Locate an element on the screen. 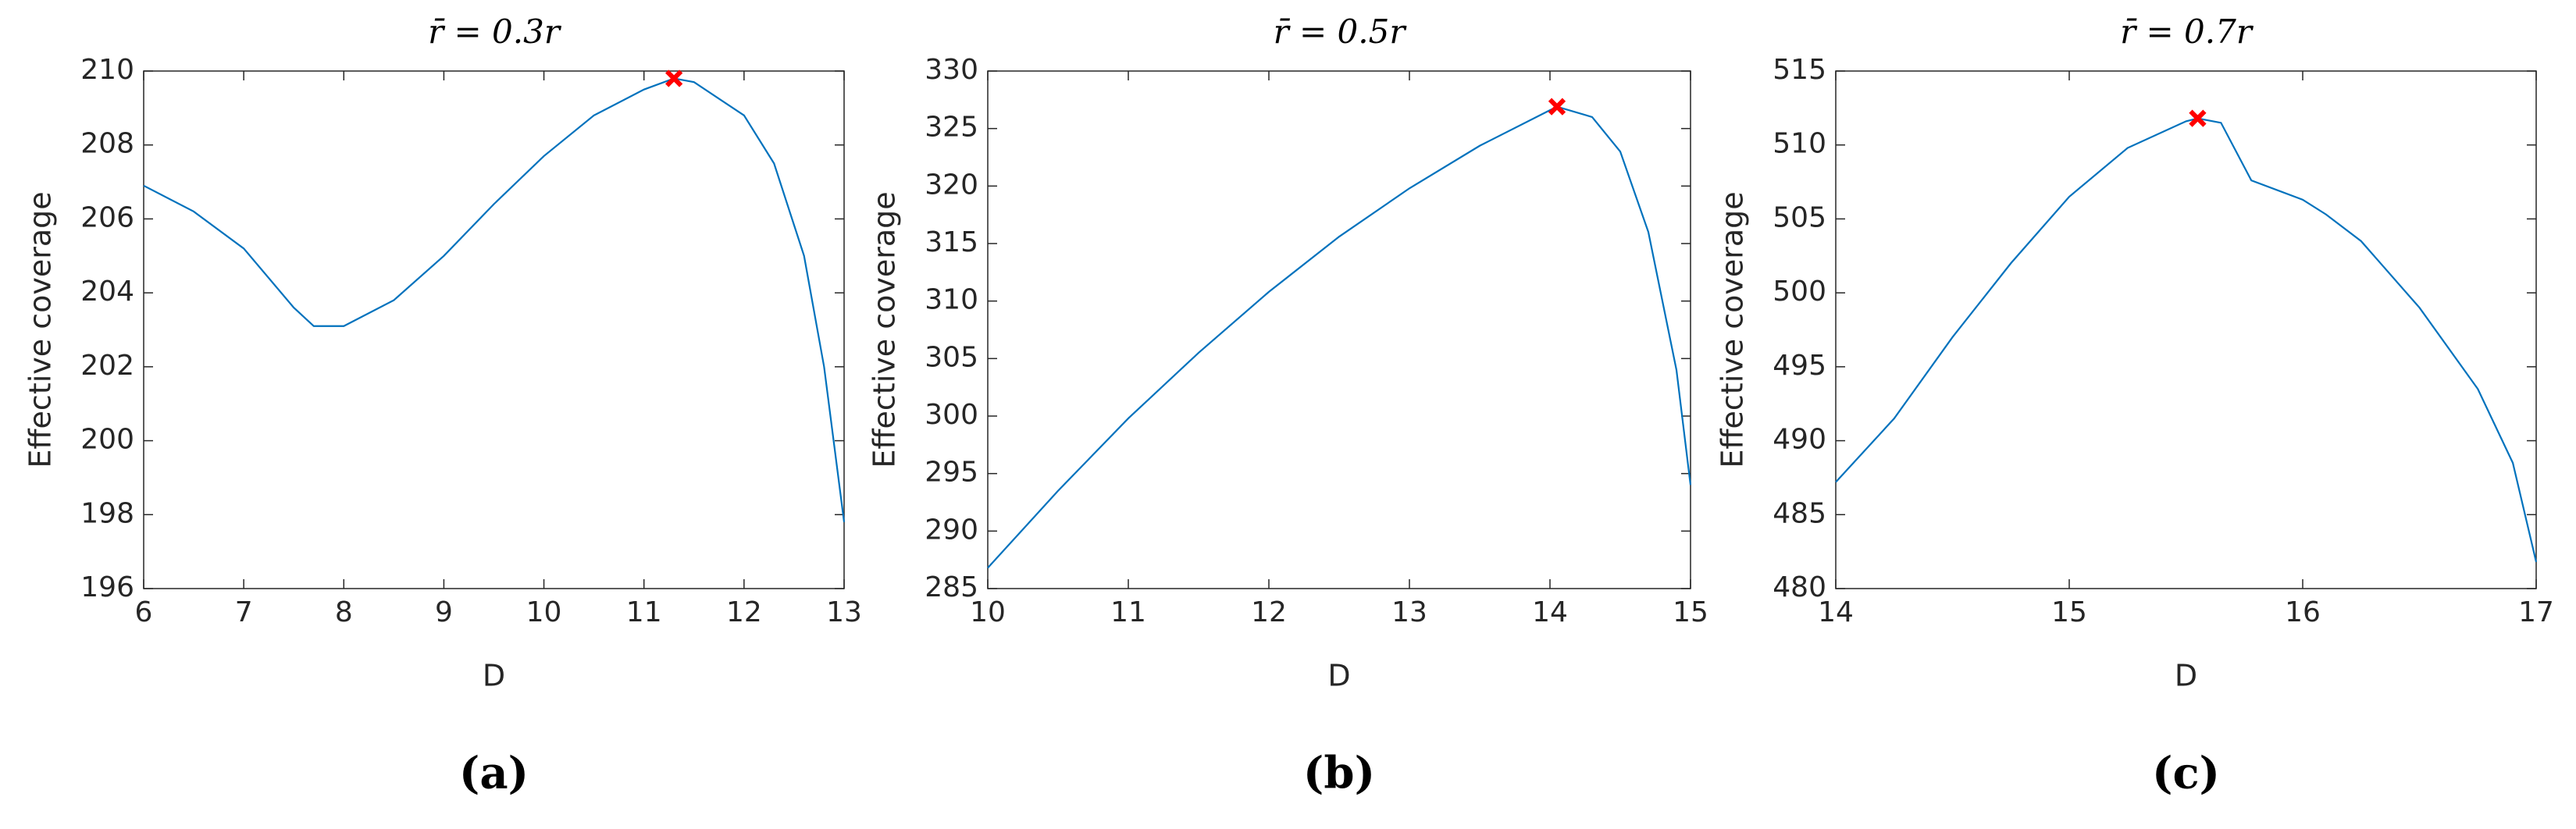  y-tick-label: 210 is located at coordinates (107, 70).